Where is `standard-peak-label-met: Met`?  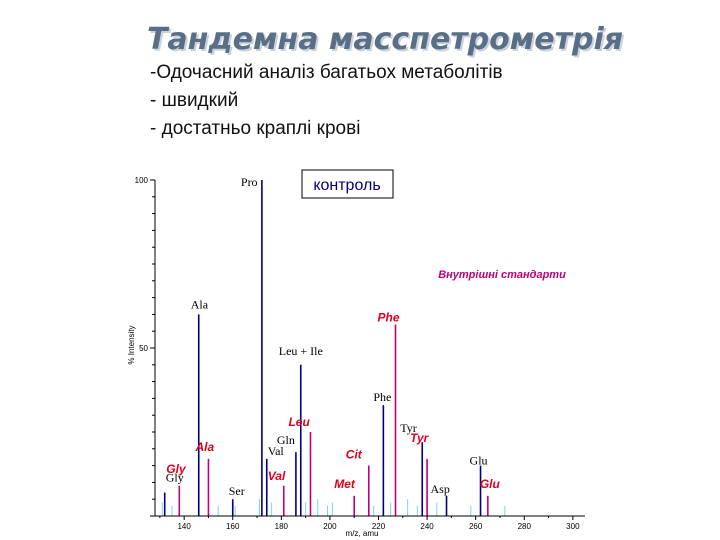
standard-peak-label-met: Met is located at coordinates (345, 484).